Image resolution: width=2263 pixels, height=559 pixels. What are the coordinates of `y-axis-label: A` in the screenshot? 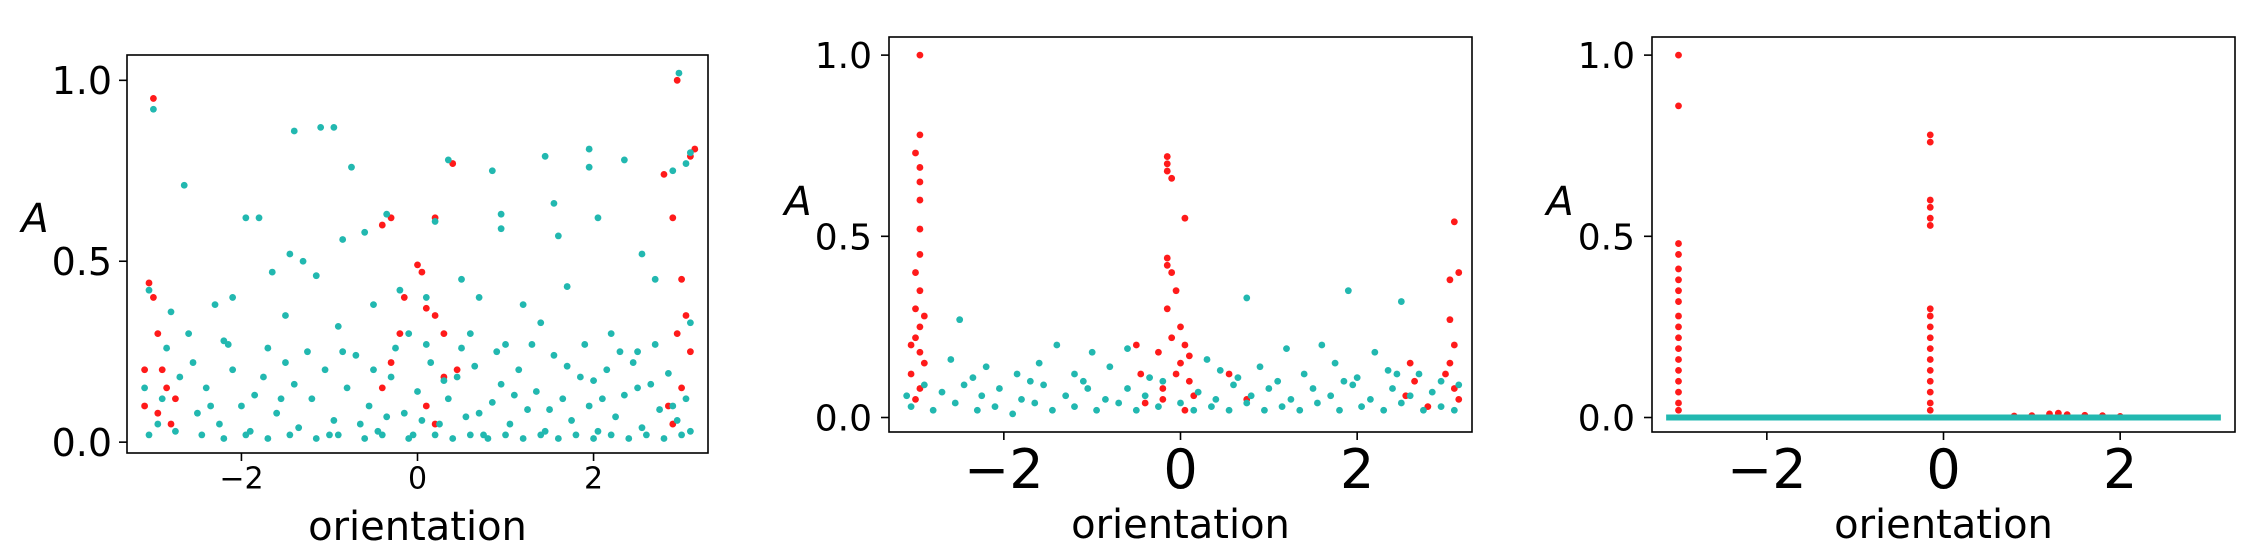 It's located at (796, 202).